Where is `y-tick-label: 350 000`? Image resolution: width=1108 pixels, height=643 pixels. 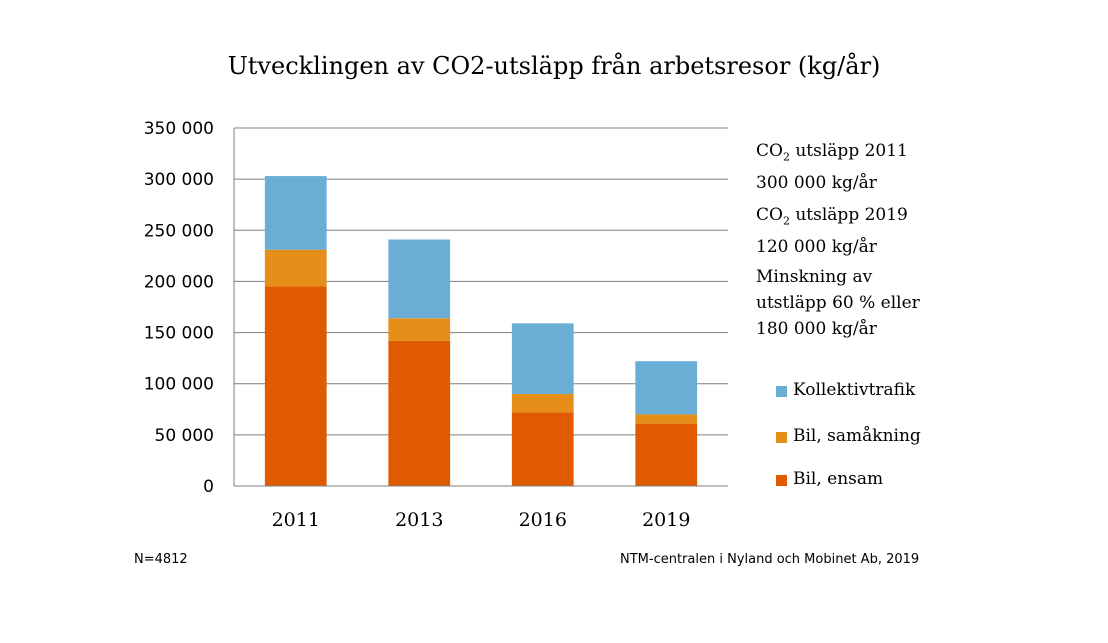 y-tick-label: 350 000 is located at coordinates (179, 129).